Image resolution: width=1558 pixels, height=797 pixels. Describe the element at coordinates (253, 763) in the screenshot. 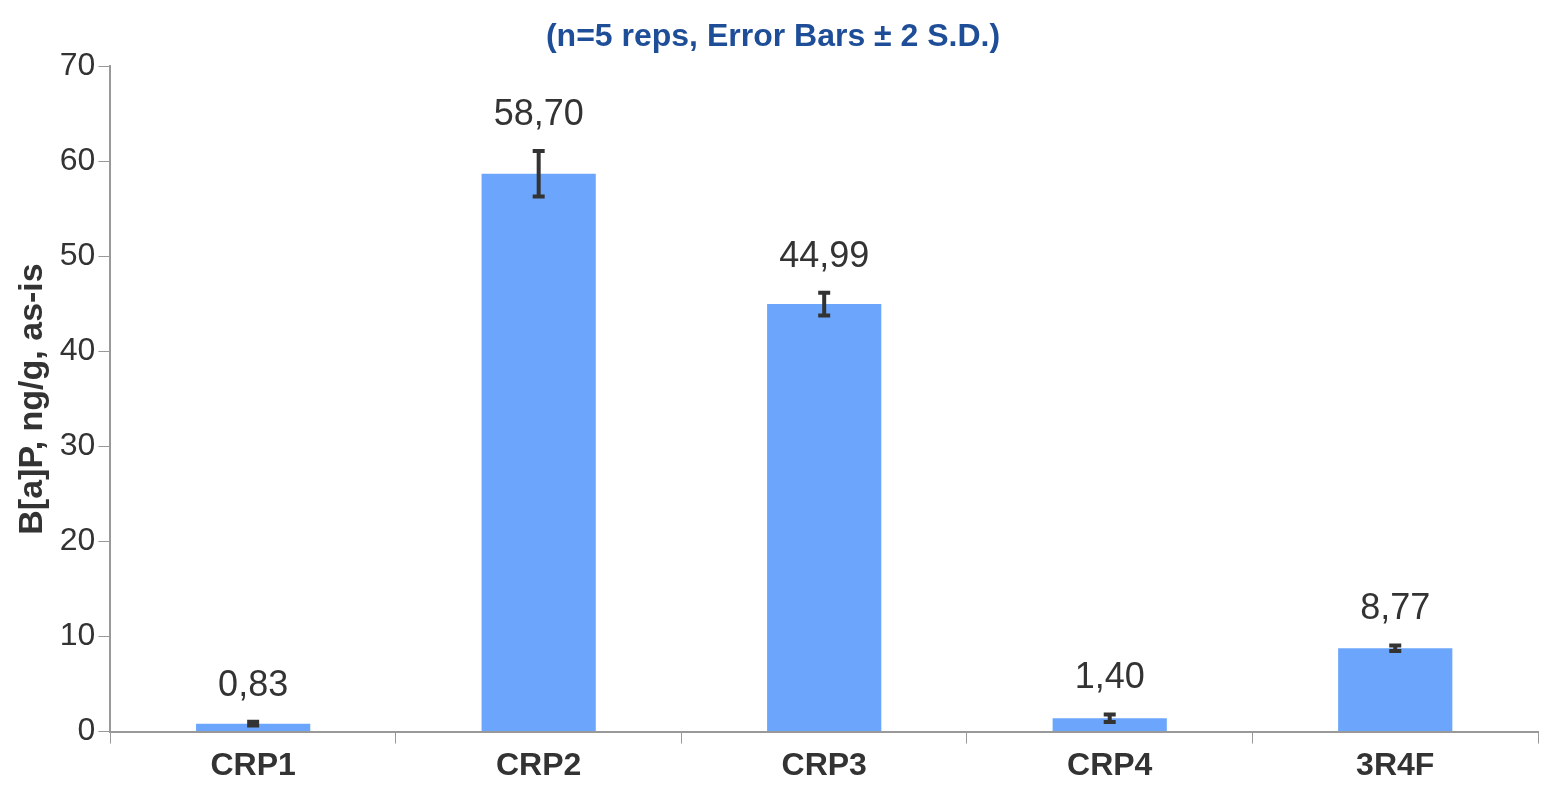

I see `x-tick-label: CRP1` at that location.